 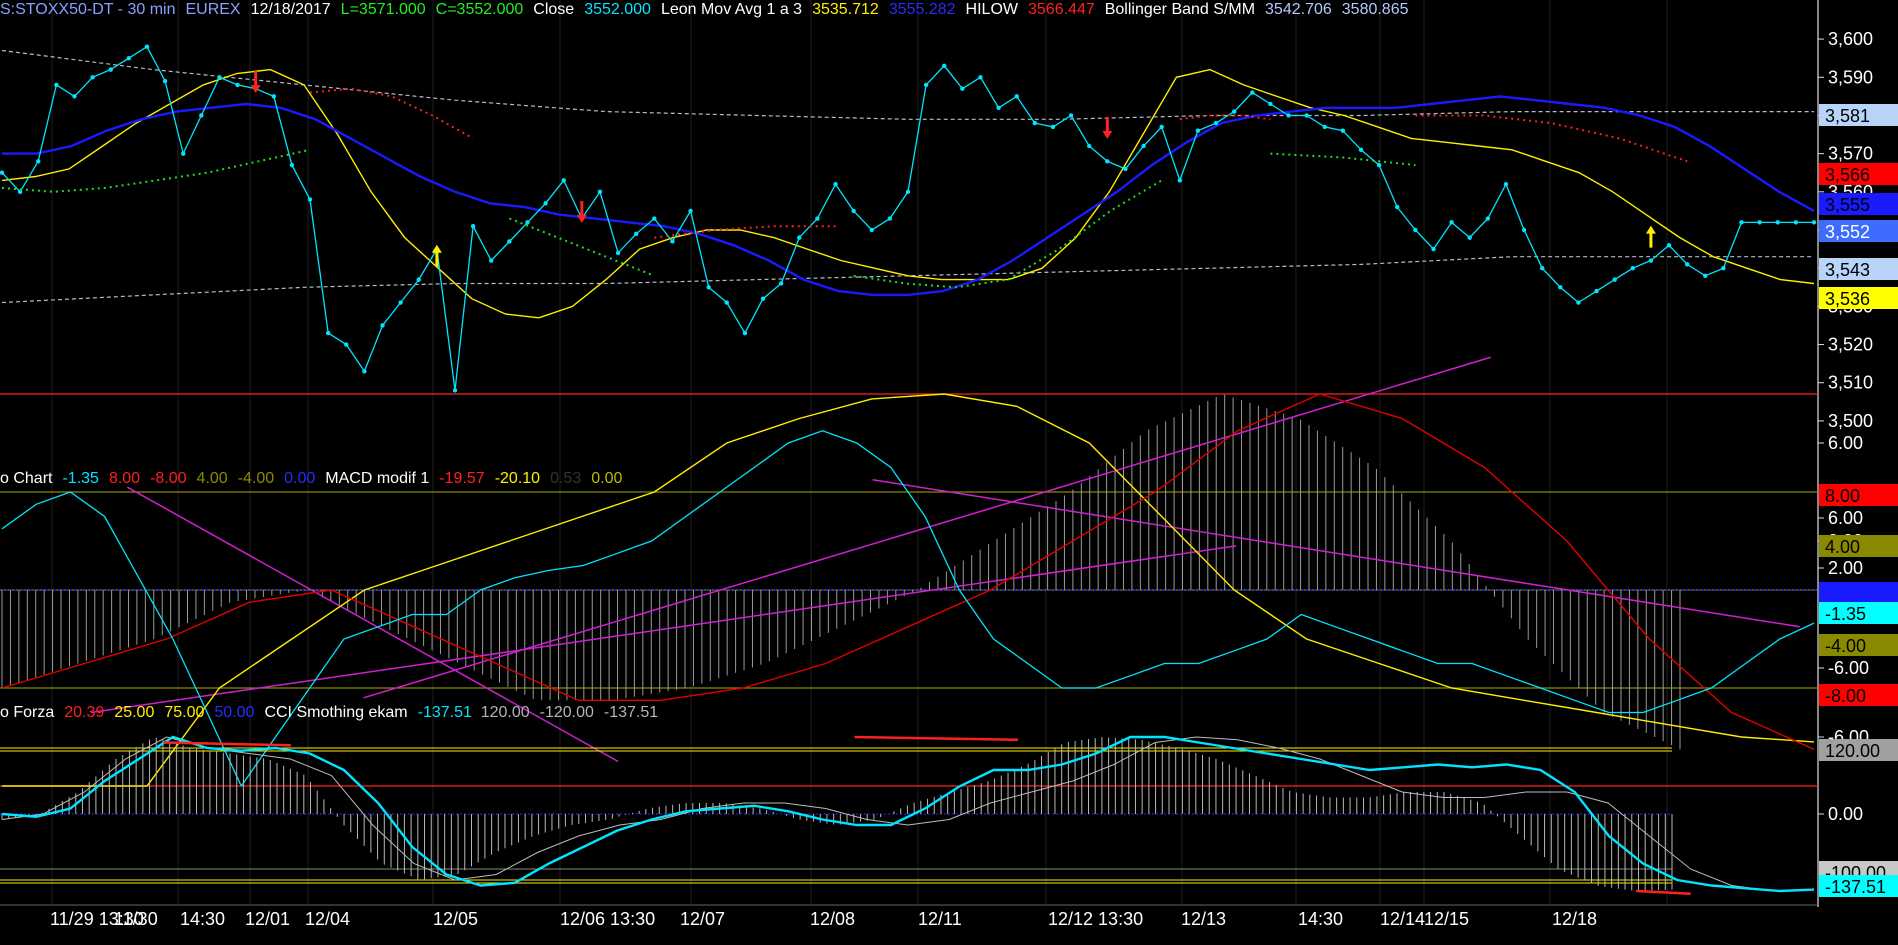 I want to click on y-tick-label: 3,590, so click(x=1850, y=77).